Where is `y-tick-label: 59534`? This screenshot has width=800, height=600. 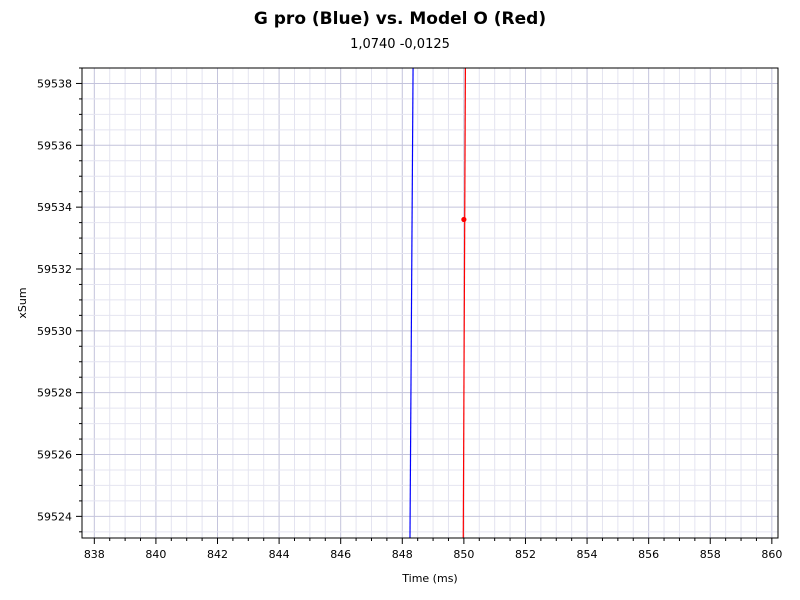
y-tick-label: 59534 is located at coordinates (54, 207).